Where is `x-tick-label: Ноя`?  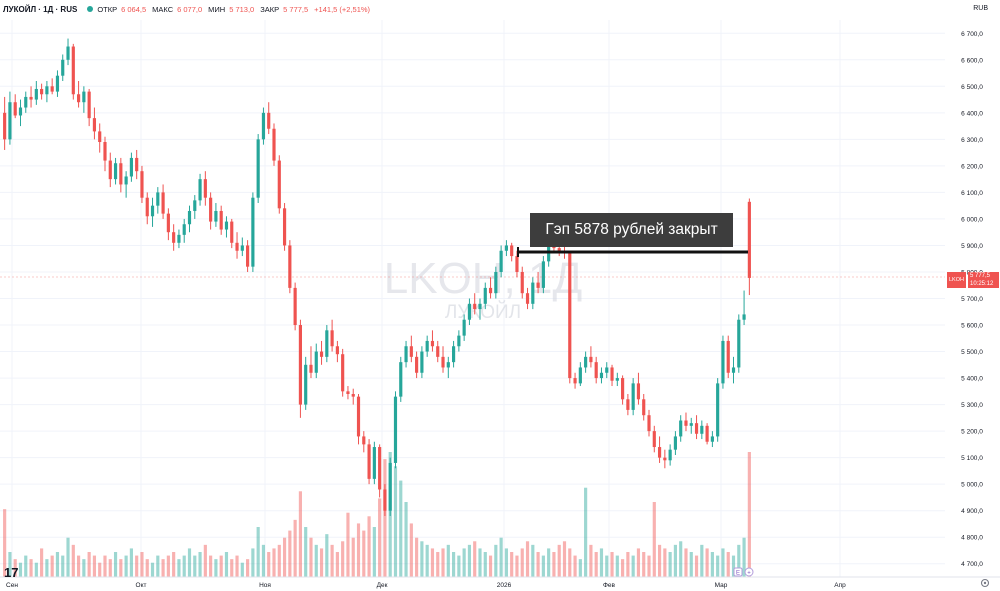 x-tick-label: Ноя is located at coordinates (265, 585).